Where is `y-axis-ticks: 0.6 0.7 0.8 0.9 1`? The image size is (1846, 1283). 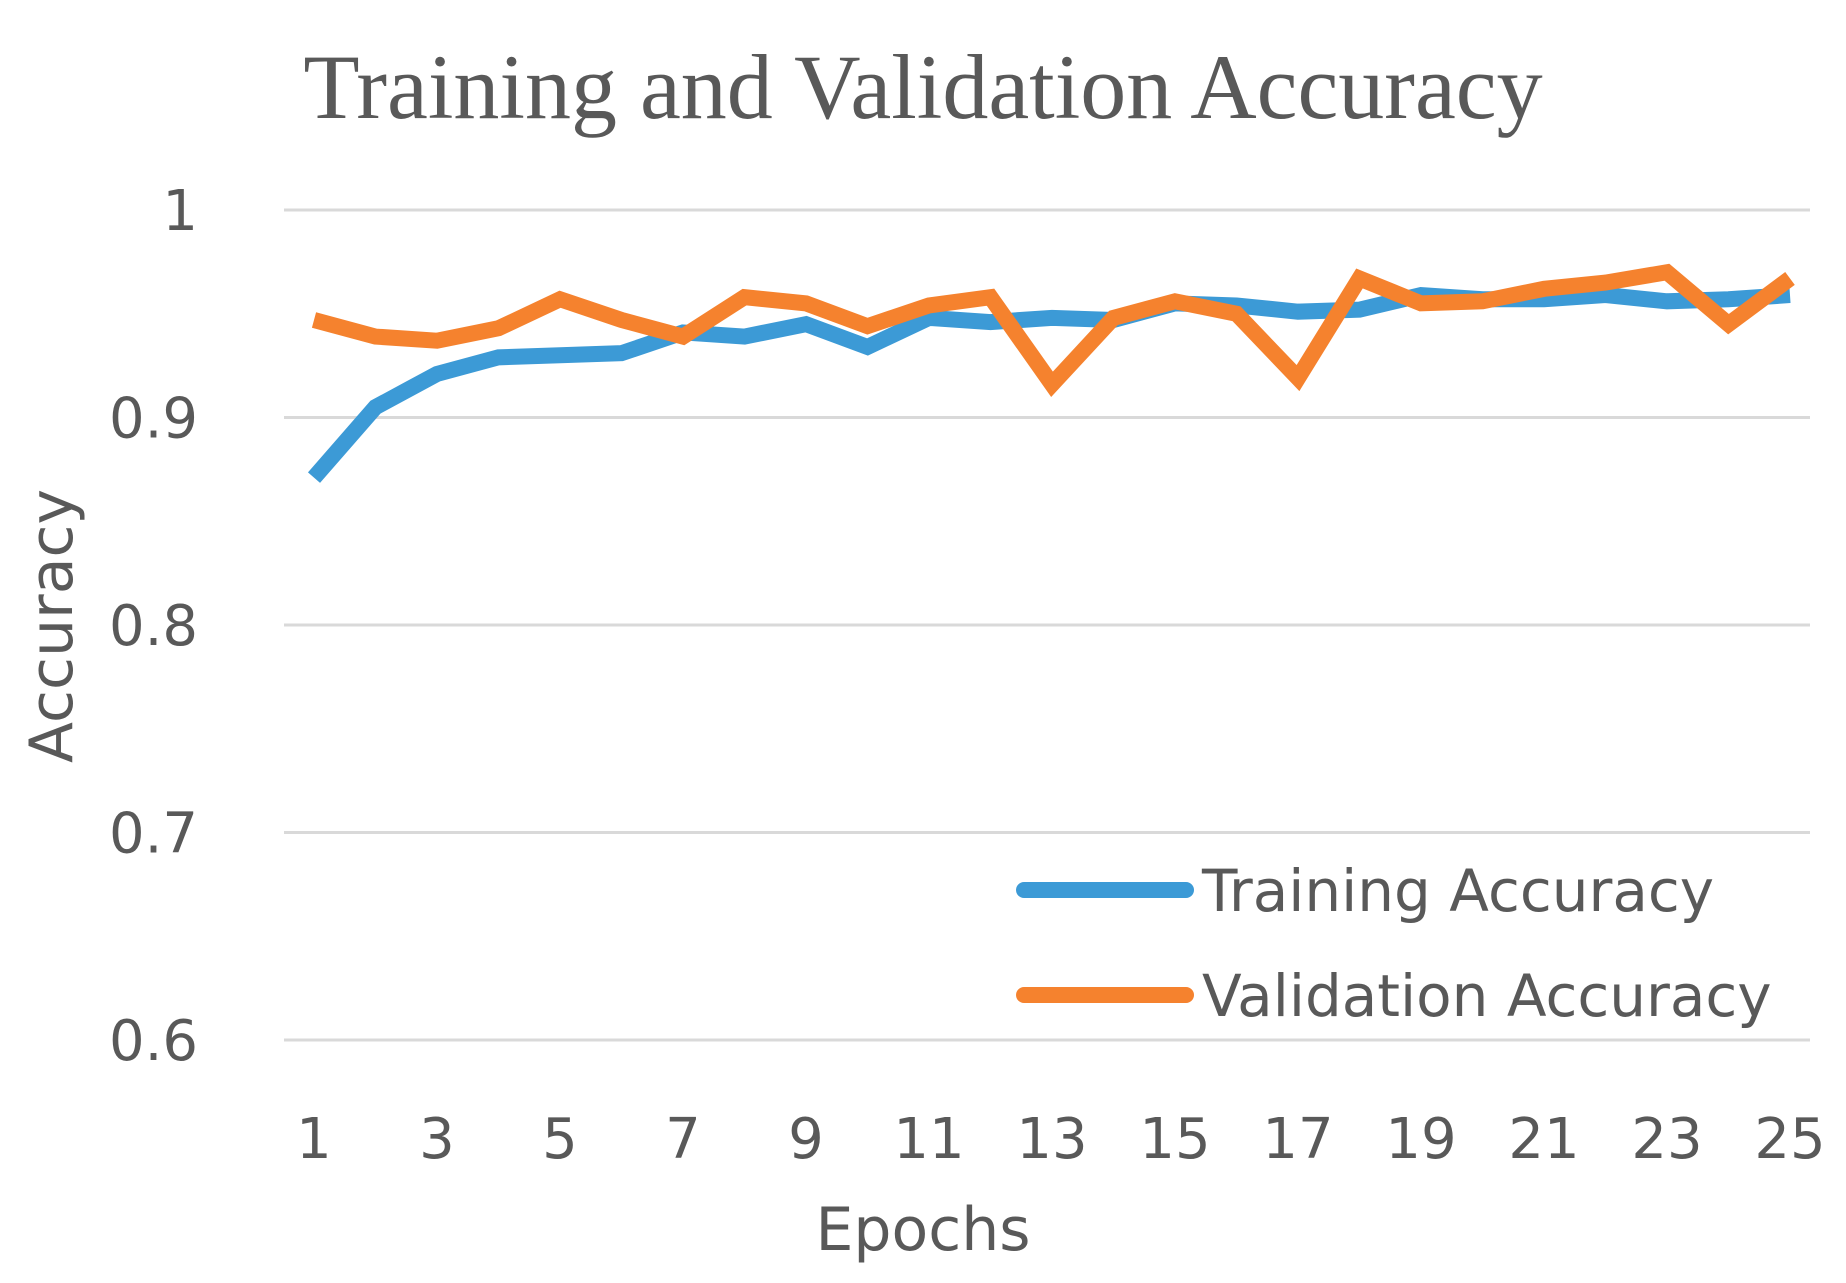
y-axis-ticks: 0.6 0.7 0.8 0.9 1 is located at coordinates (153, 626).